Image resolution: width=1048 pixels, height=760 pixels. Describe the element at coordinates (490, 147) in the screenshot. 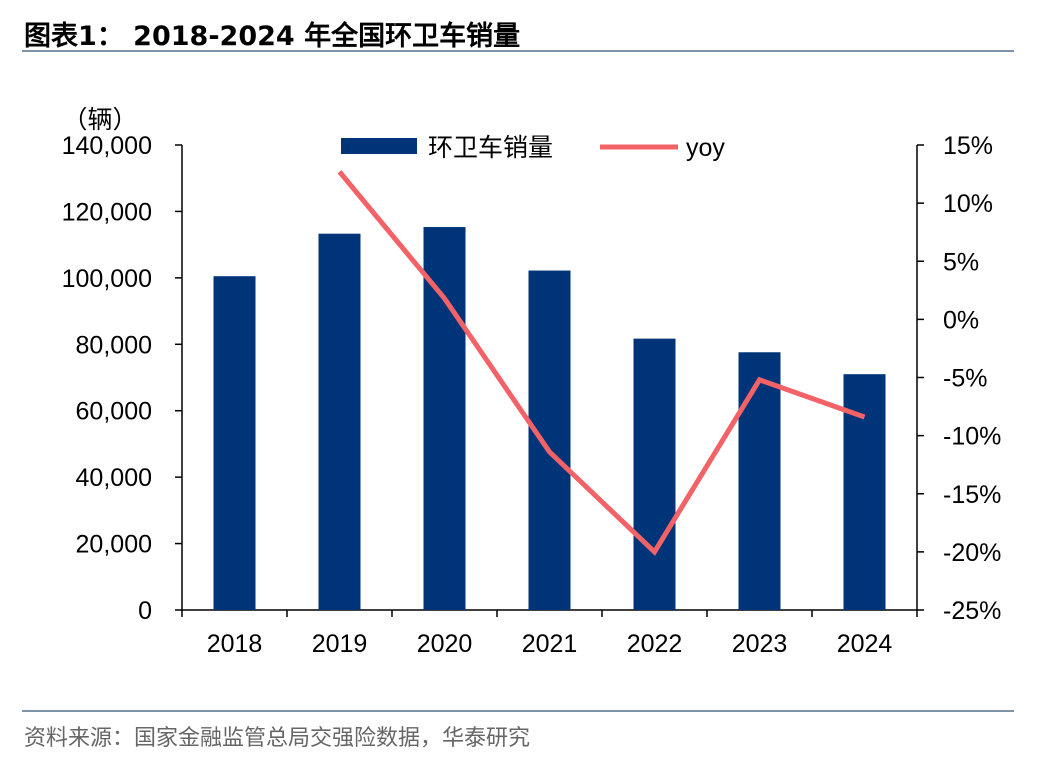

I see `legend-bar-label: 环卫车销量` at that location.